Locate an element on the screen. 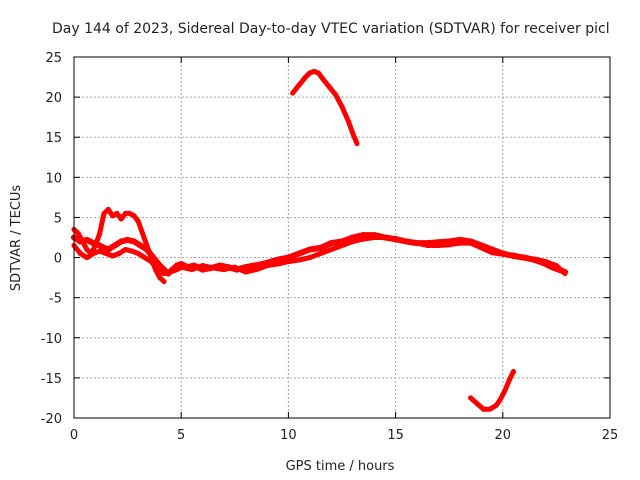 Image resolution: width=640 pixels, height=480 pixels. y-tick-label: -15 is located at coordinates (51, 379).